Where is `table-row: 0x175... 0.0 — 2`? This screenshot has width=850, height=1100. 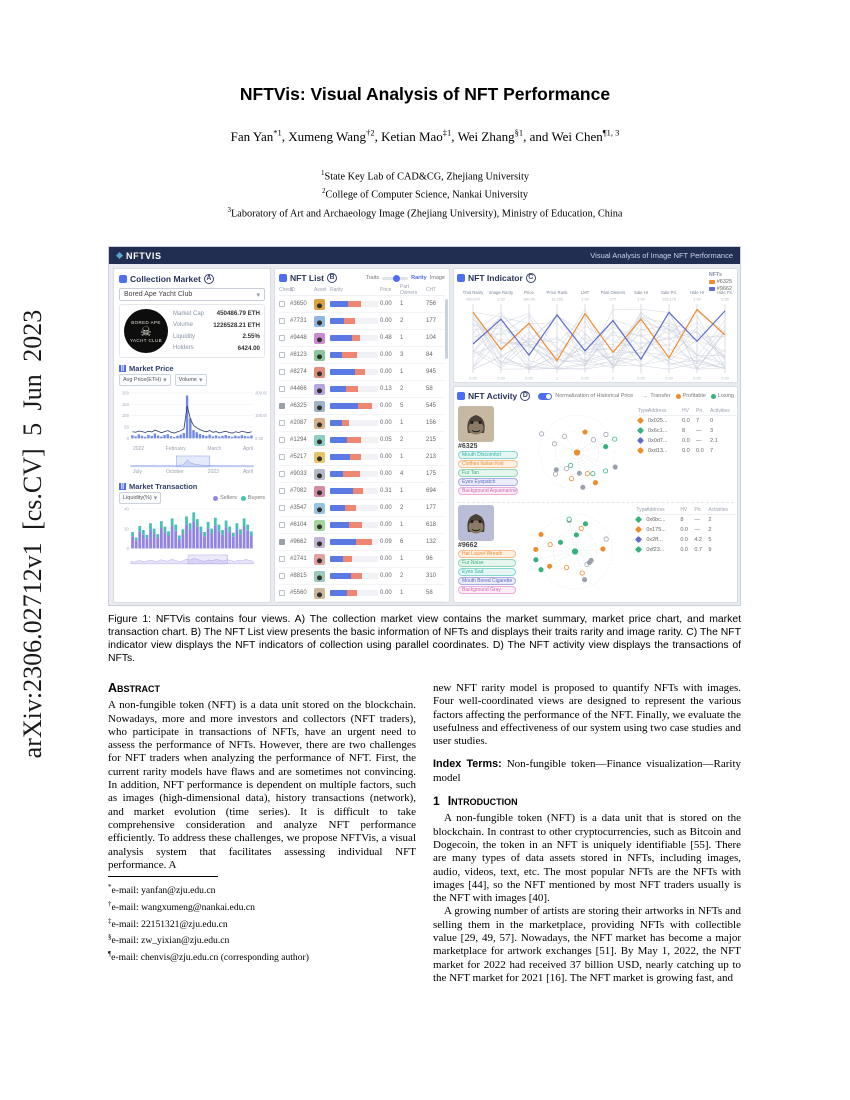 table-row: 0x175... 0.0 — 2 is located at coordinates (685, 530).